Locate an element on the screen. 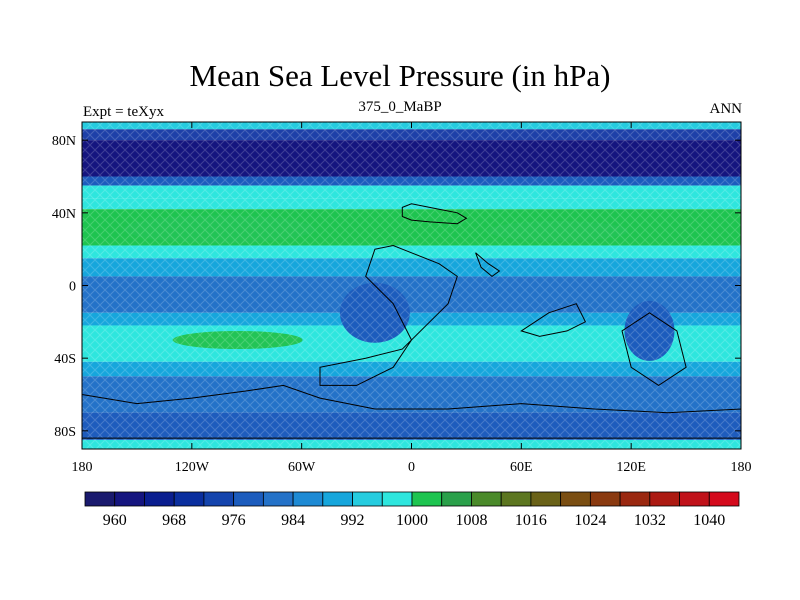  colorbar-label: 1024 is located at coordinates (590, 520).